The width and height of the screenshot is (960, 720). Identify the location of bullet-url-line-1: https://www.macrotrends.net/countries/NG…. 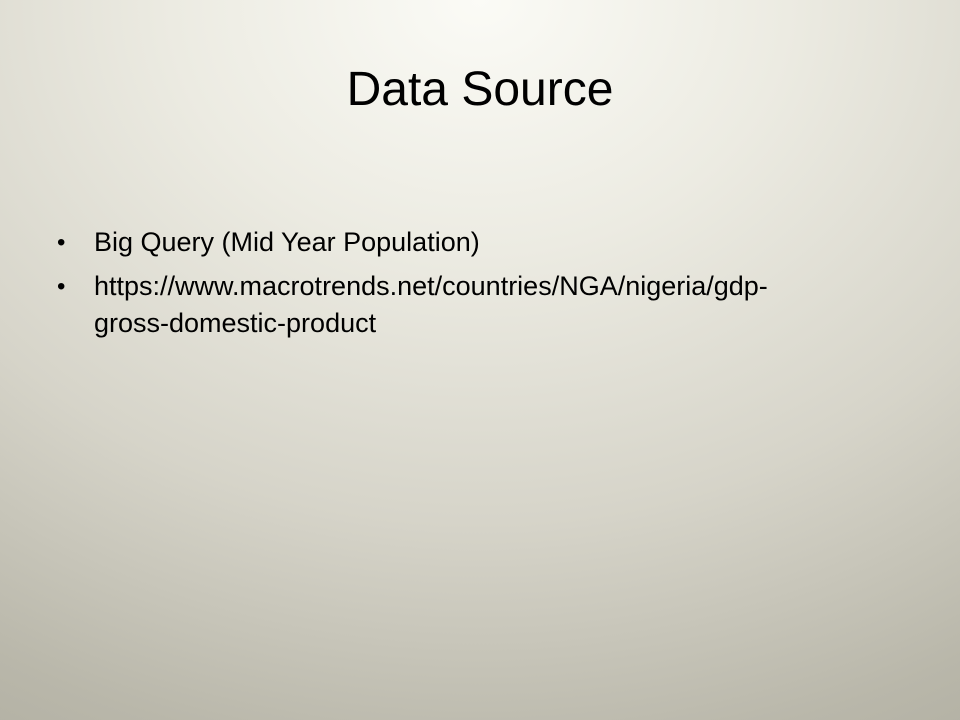
(431, 286).